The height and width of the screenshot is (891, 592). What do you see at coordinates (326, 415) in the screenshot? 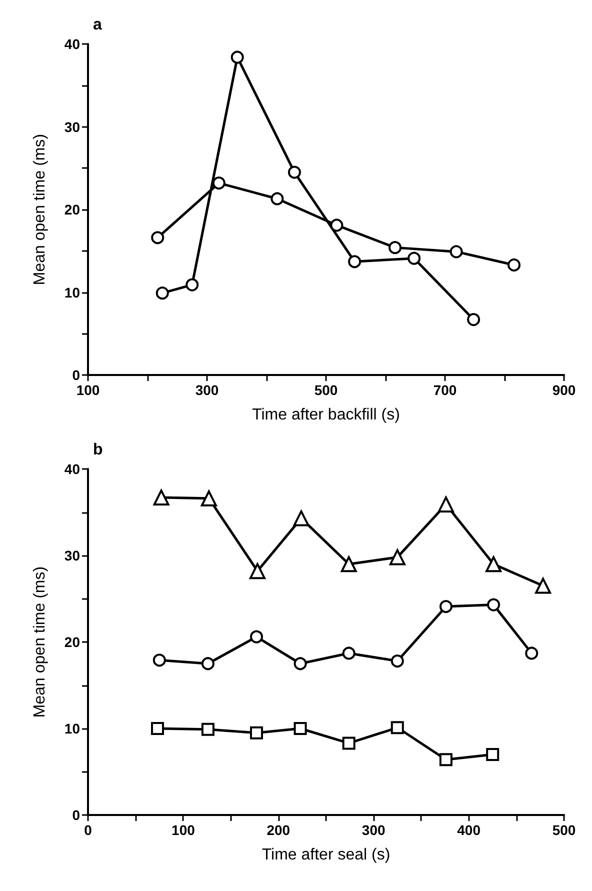
I see `x-axis-title: Time after backfill (s)` at bounding box center [326, 415].